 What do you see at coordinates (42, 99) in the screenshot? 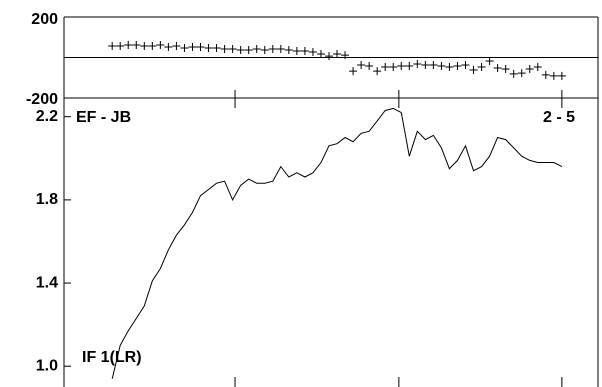
I see `y-tick-label: -200` at bounding box center [42, 99].